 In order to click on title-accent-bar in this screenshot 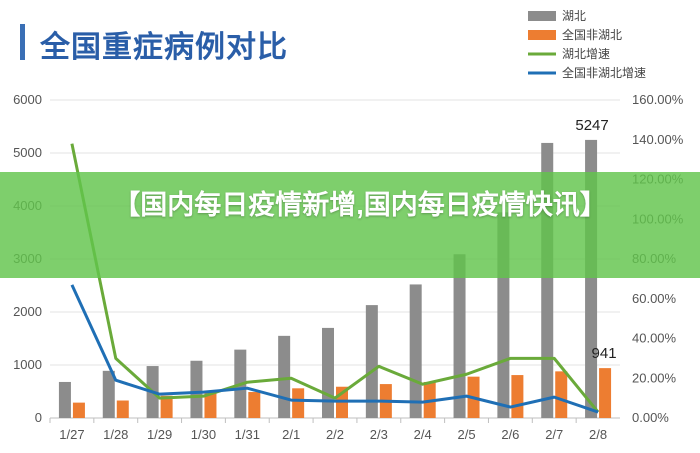, I will do `click(22, 42)`.